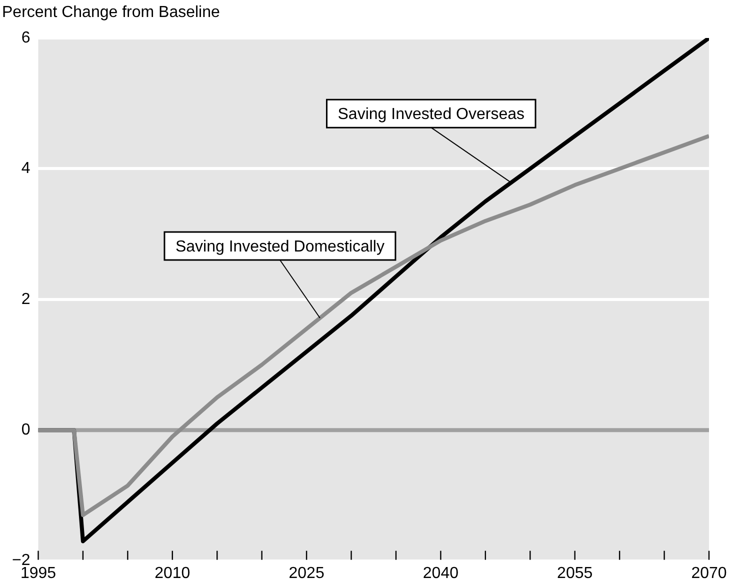  Describe the element at coordinates (25, 37) in the screenshot. I see `y-tick-label: 6` at that location.